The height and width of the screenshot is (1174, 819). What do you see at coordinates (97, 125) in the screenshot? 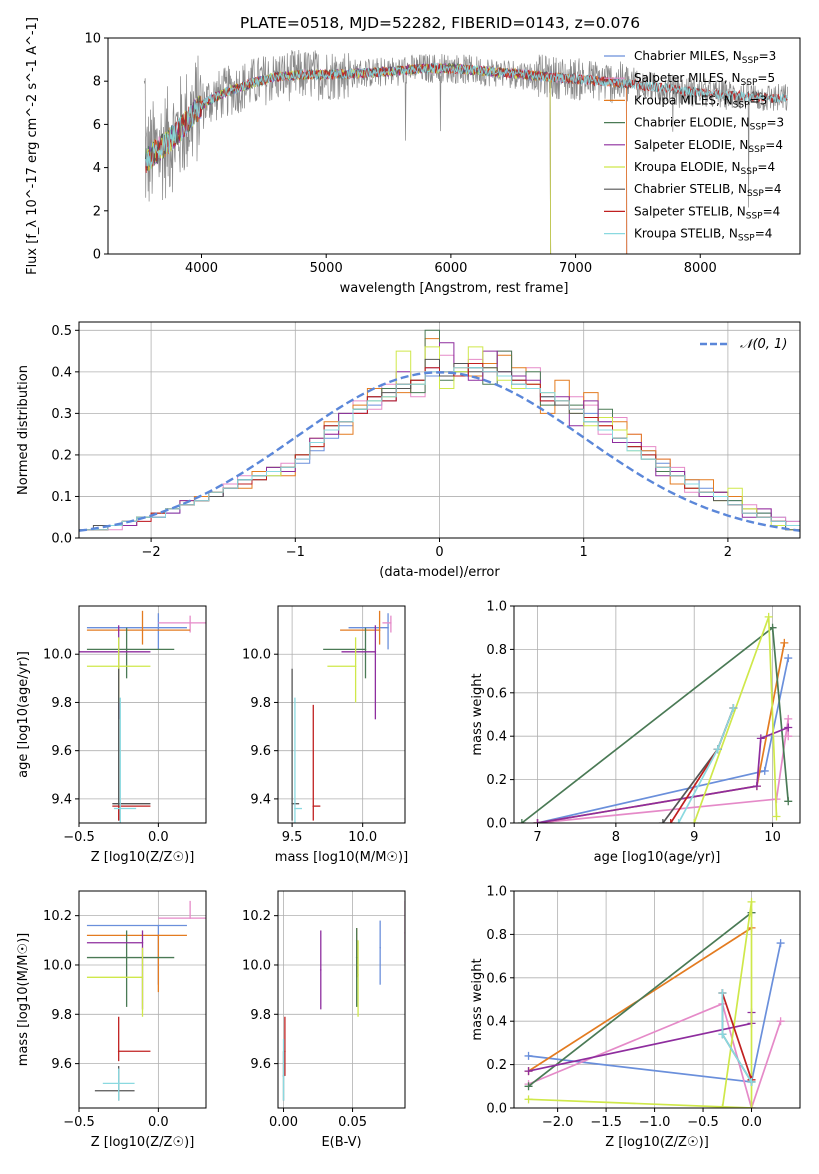
I see `y-tick-label: 6` at bounding box center [97, 125].